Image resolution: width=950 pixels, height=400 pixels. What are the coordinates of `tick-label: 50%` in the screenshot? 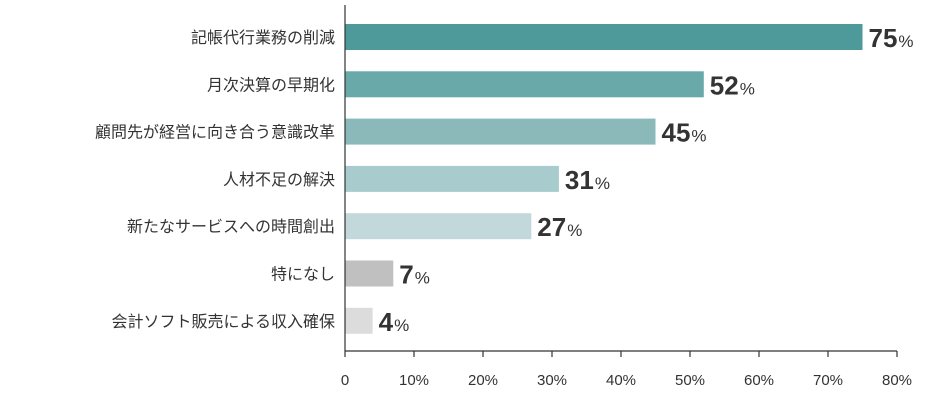 It's located at (690, 380).